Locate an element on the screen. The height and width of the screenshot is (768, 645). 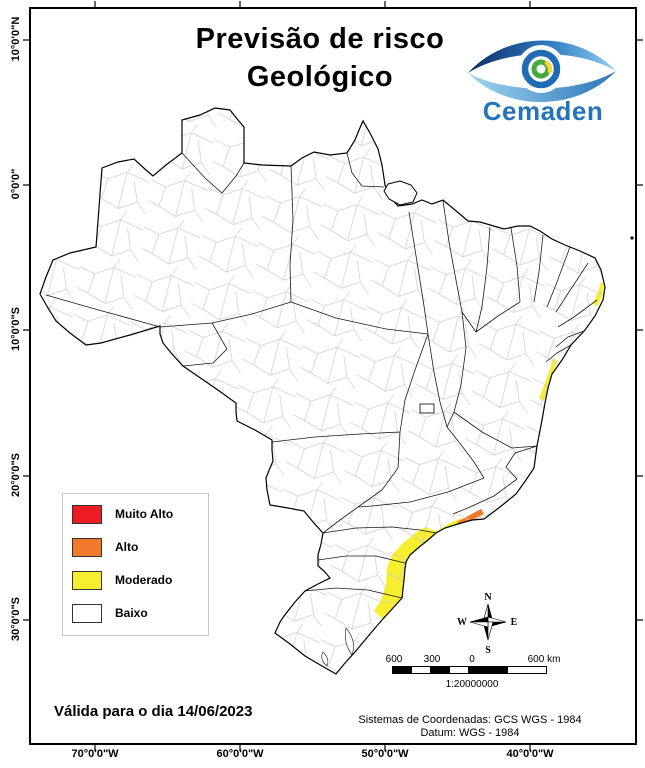
eye-upper-lid is located at coordinates (542, 56).